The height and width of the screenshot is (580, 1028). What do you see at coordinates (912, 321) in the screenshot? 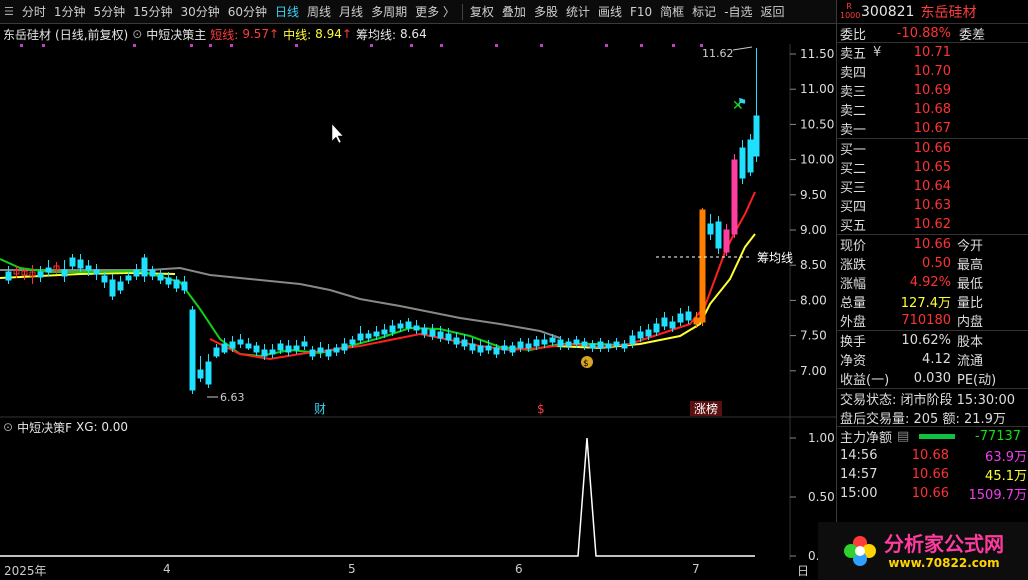
I see `stat-row: 外盘 710180 内盘` at bounding box center [912, 321].